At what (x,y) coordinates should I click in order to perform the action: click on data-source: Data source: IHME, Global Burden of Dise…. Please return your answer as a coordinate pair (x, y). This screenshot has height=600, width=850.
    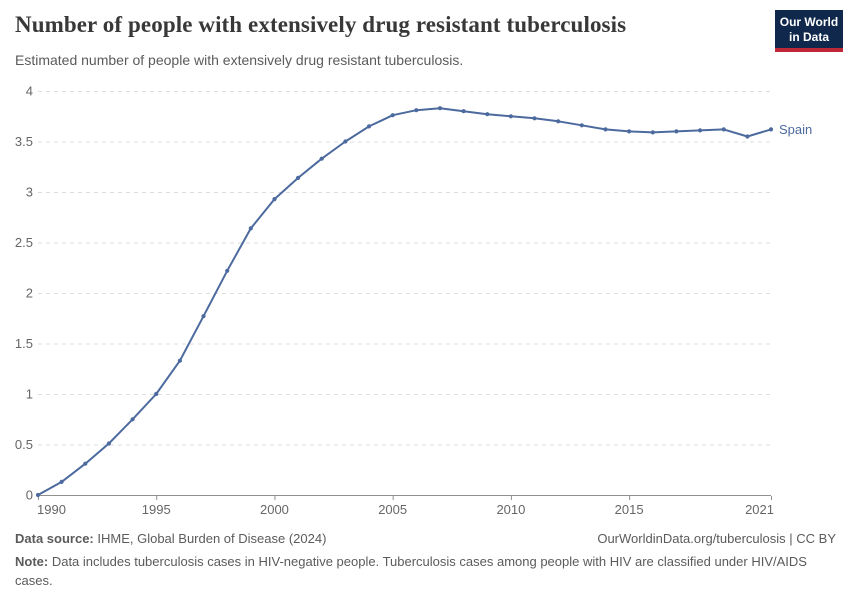
    Looking at the image, I should click on (170, 538).